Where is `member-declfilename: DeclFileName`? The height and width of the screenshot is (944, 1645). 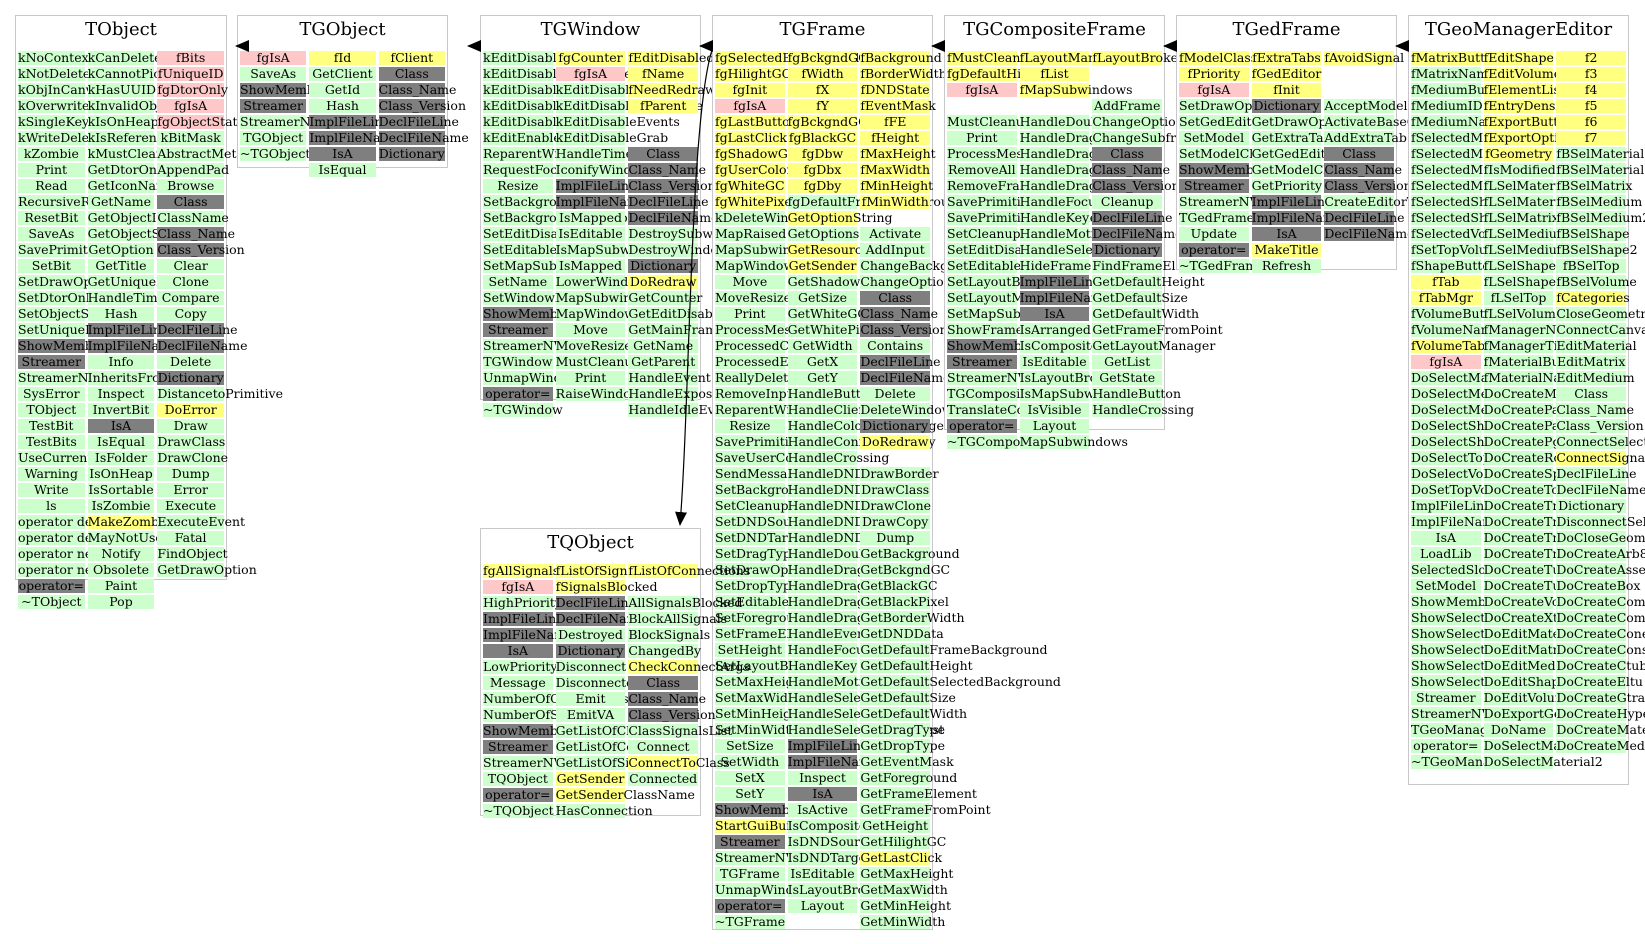 member-declfilename: DeclFileName is located at coordinates (905, 377).